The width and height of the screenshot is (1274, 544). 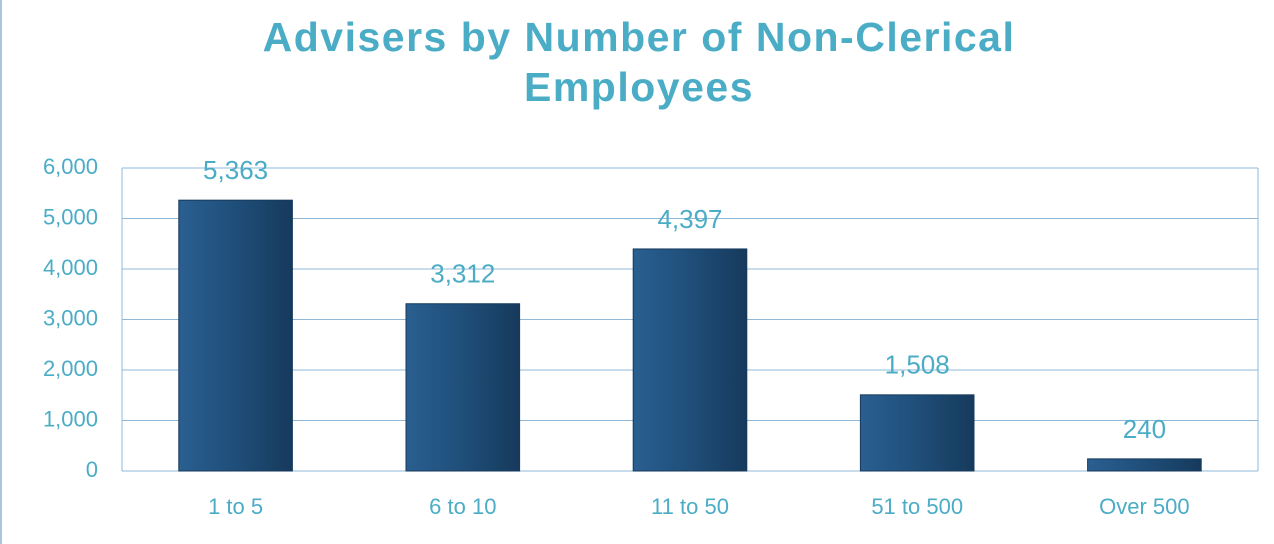 I want to click on value-label: 1,508, so click(x=917, y=365).